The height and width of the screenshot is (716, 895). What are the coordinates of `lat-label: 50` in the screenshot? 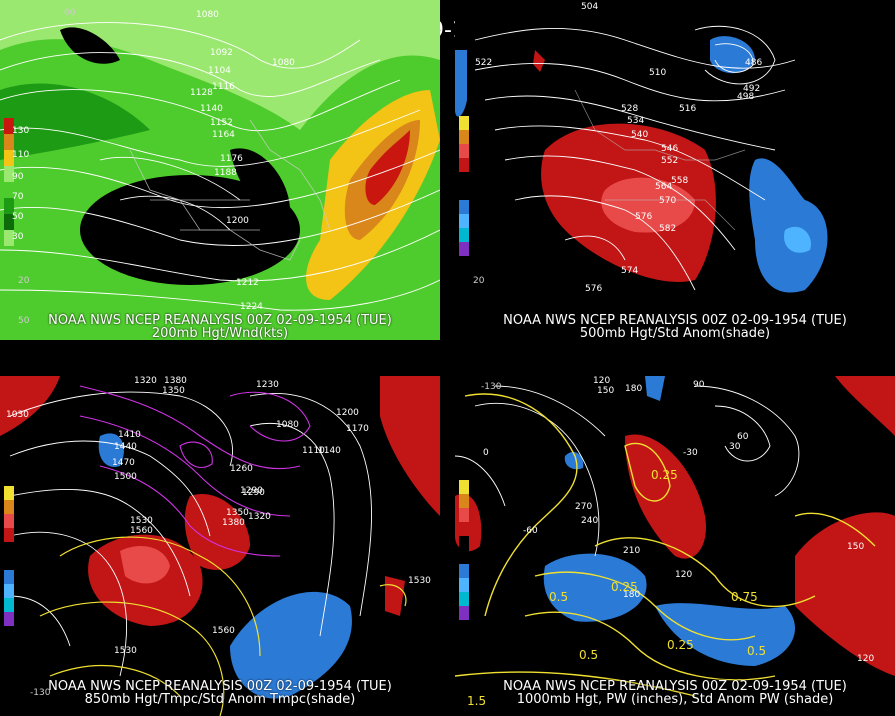 It's located at (24, 321).